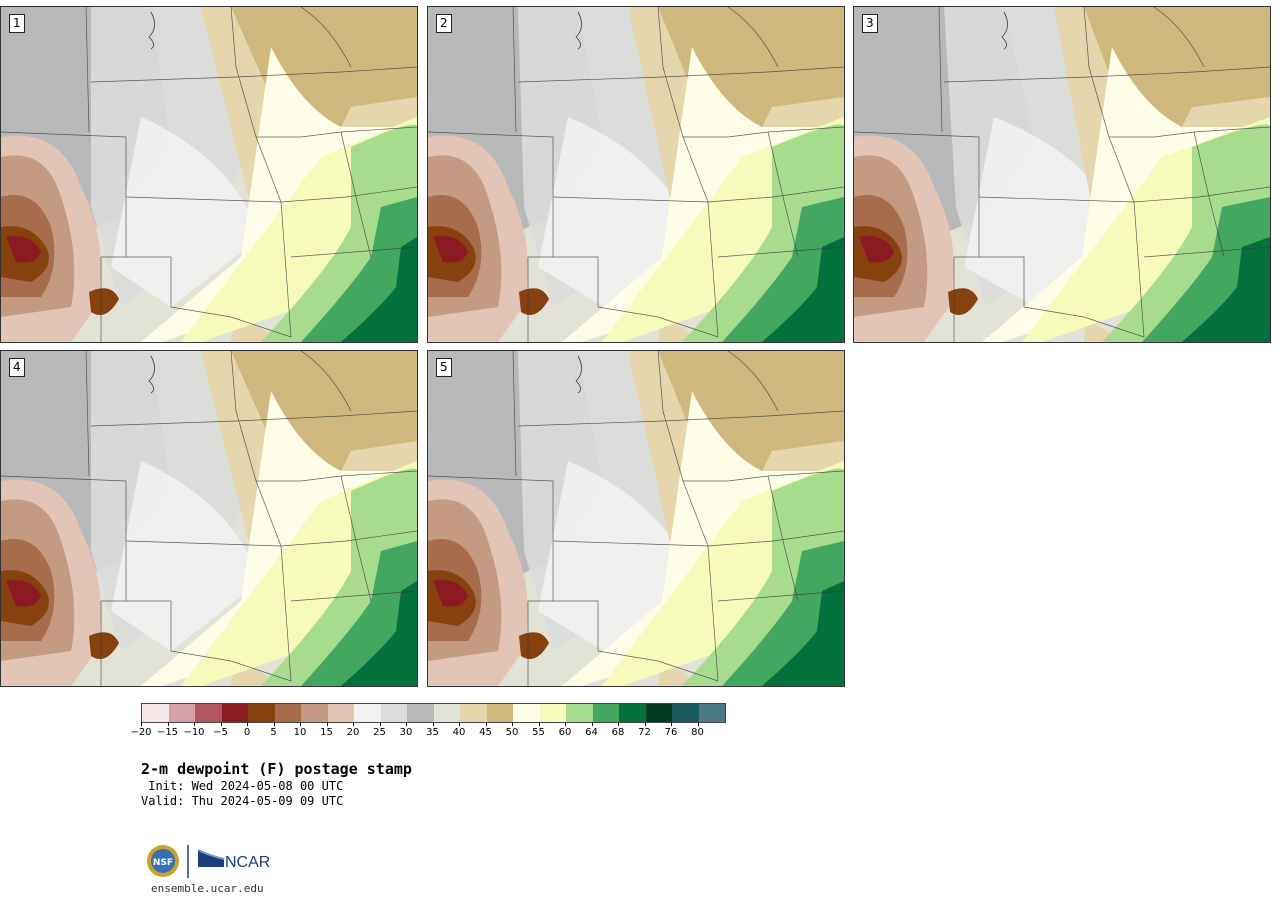 The width and height of the screenshot is (1280, 901). I want to click on panel-number-4: 4, so click(17, 367).